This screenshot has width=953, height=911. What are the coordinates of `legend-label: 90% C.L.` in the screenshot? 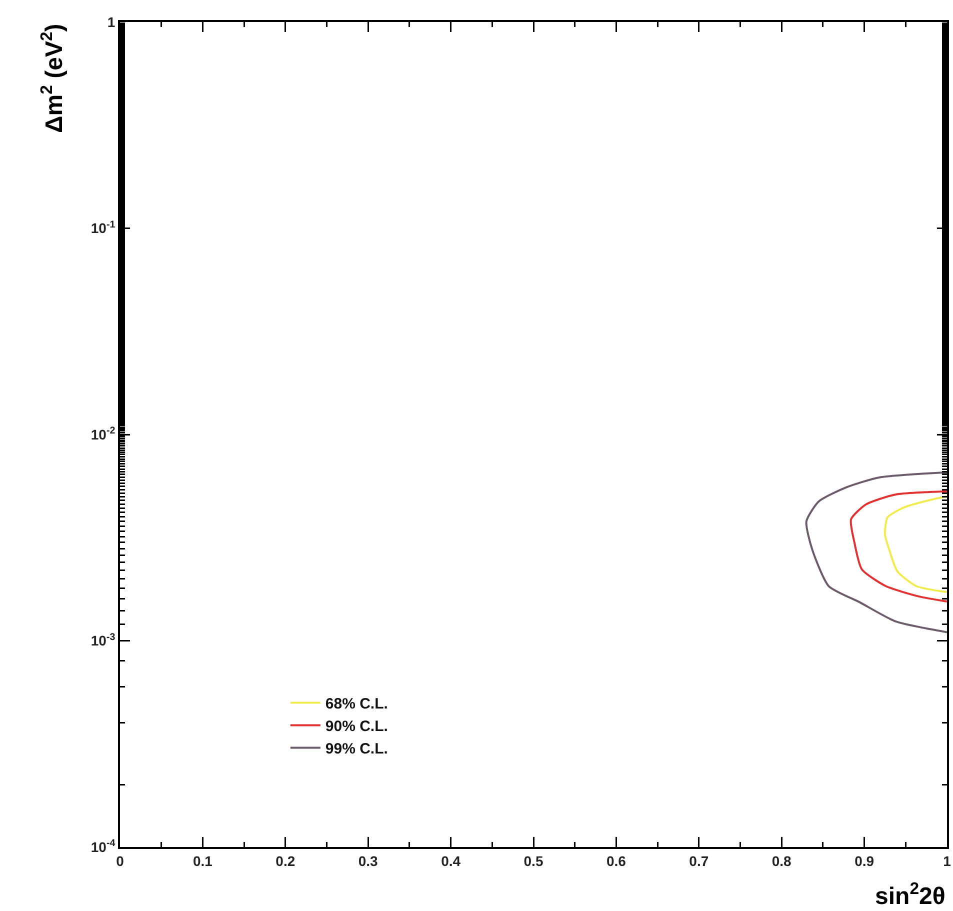 It's located at (356, 727).